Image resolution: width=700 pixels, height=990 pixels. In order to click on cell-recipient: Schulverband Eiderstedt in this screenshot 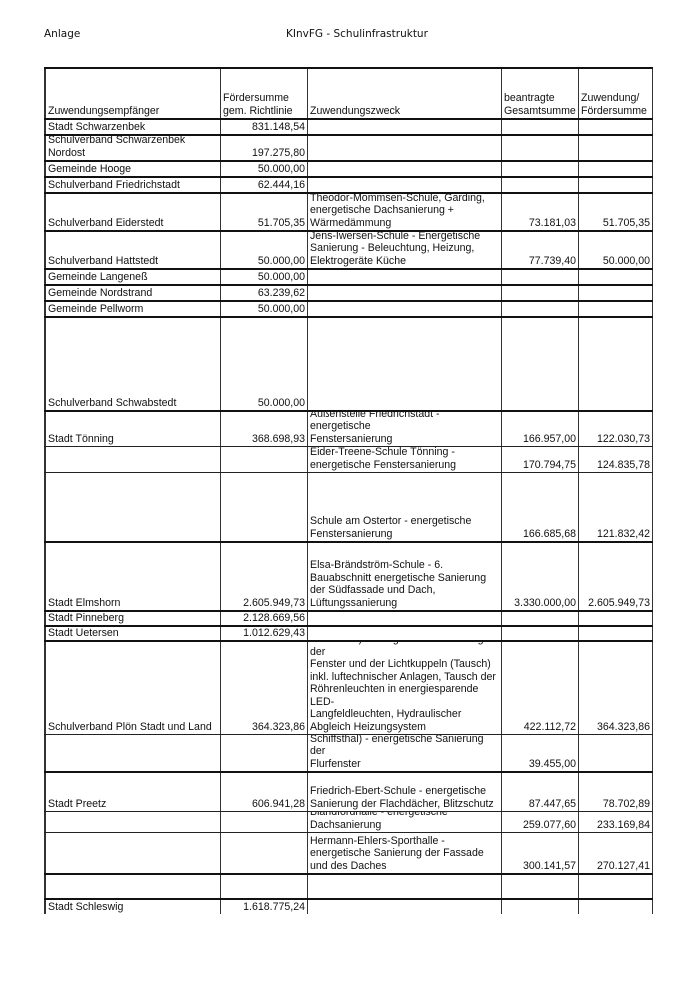, I will do `click(132, 212)`.